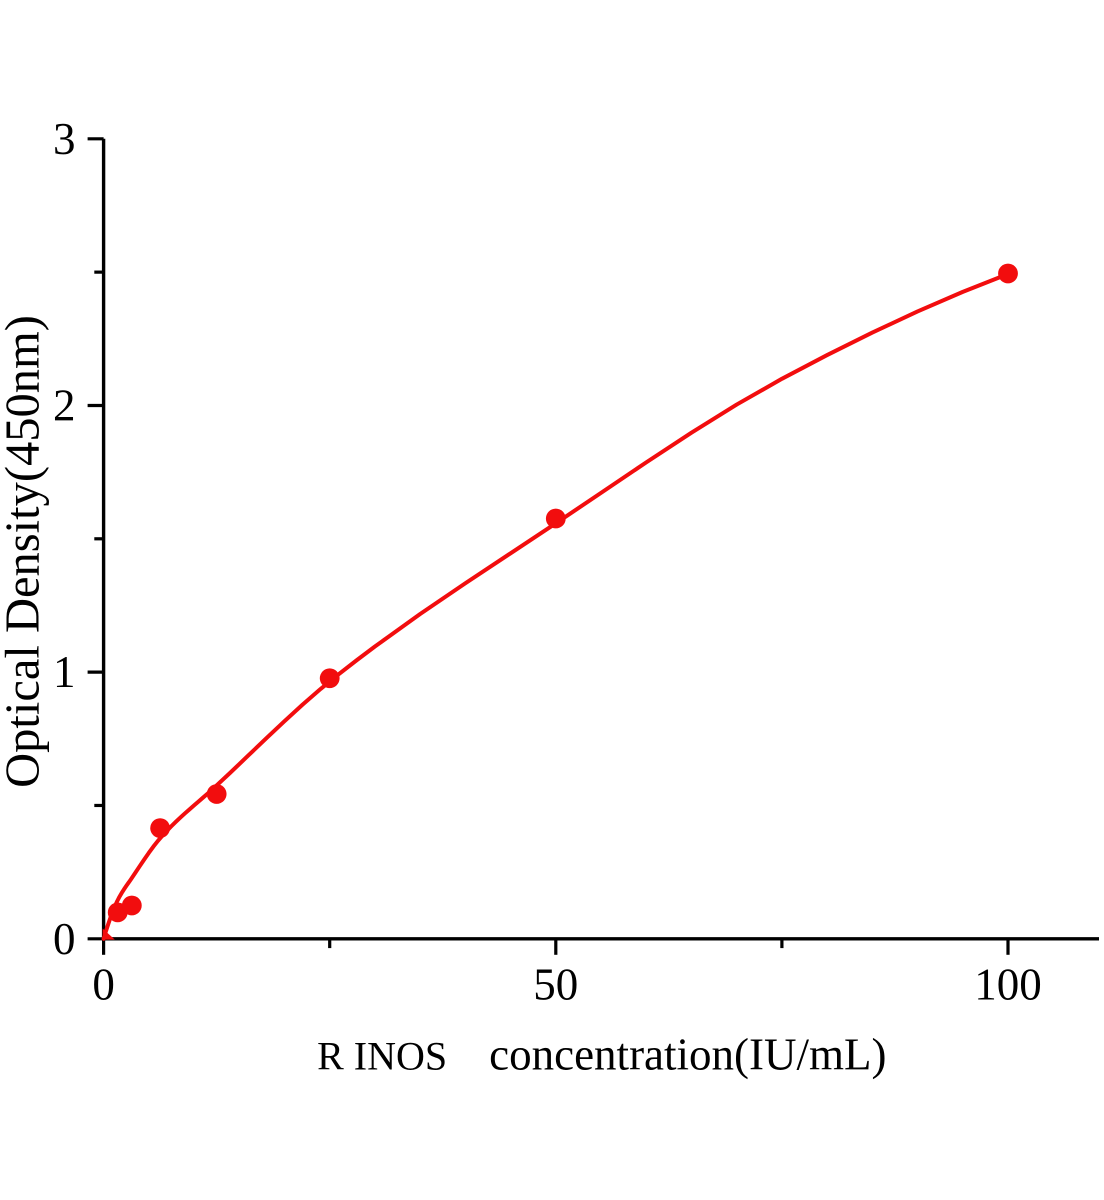 This screenshot has width=1104, height=1200. Describe the element at coordinates (64, 139) in the screenshot. I see `y-tick-label: 3` at that location.